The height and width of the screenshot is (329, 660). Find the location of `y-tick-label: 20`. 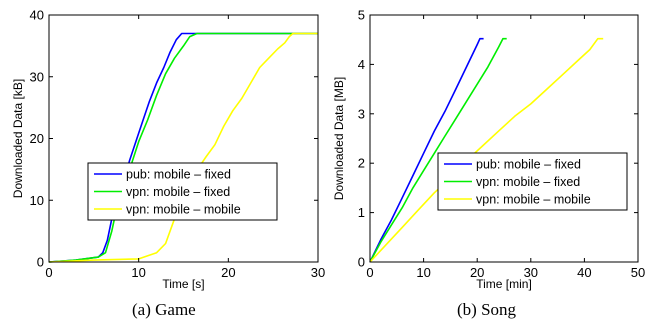

y-tick-label: 20 is located at coordinates (37, 138).